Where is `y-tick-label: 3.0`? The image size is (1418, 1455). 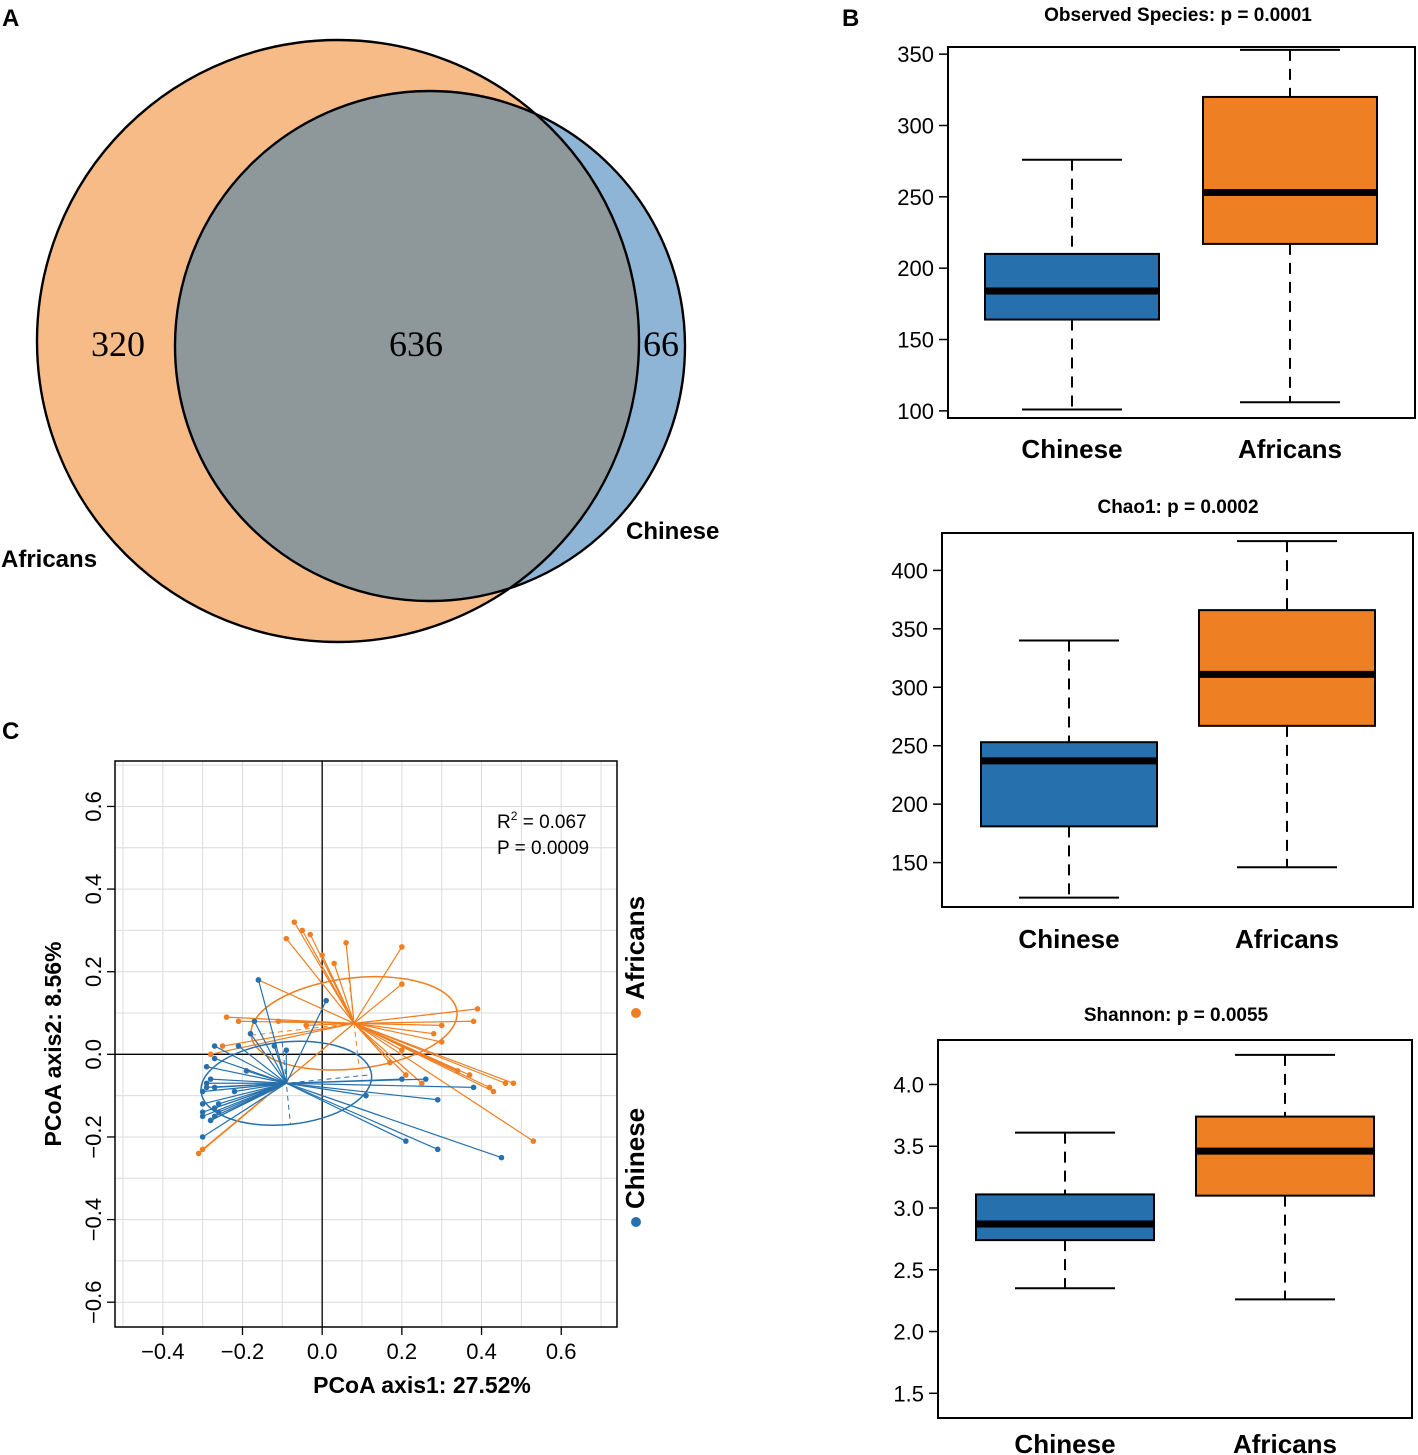 y-tick-label: 3.0 is located at coordinates (908, 1208).